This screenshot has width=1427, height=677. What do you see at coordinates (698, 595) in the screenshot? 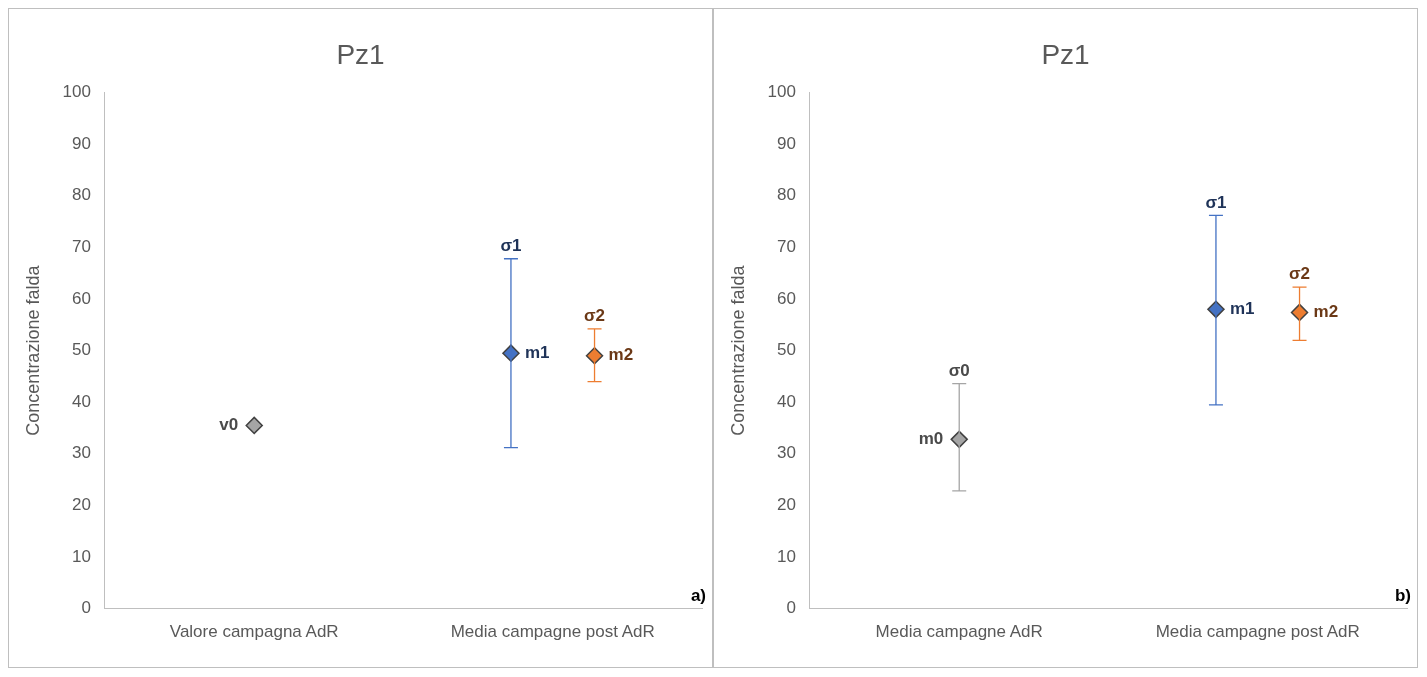
I see `annotation: a)` at bounding box center [698, 595].